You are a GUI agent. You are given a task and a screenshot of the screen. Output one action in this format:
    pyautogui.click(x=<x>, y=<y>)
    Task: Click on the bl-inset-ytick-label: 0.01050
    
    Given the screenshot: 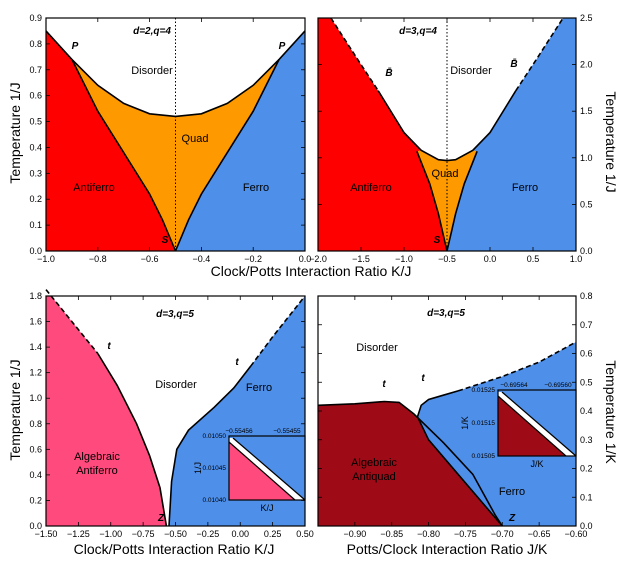 What is the action you would take?
    pyautogui.click(x=215, y=436)
    